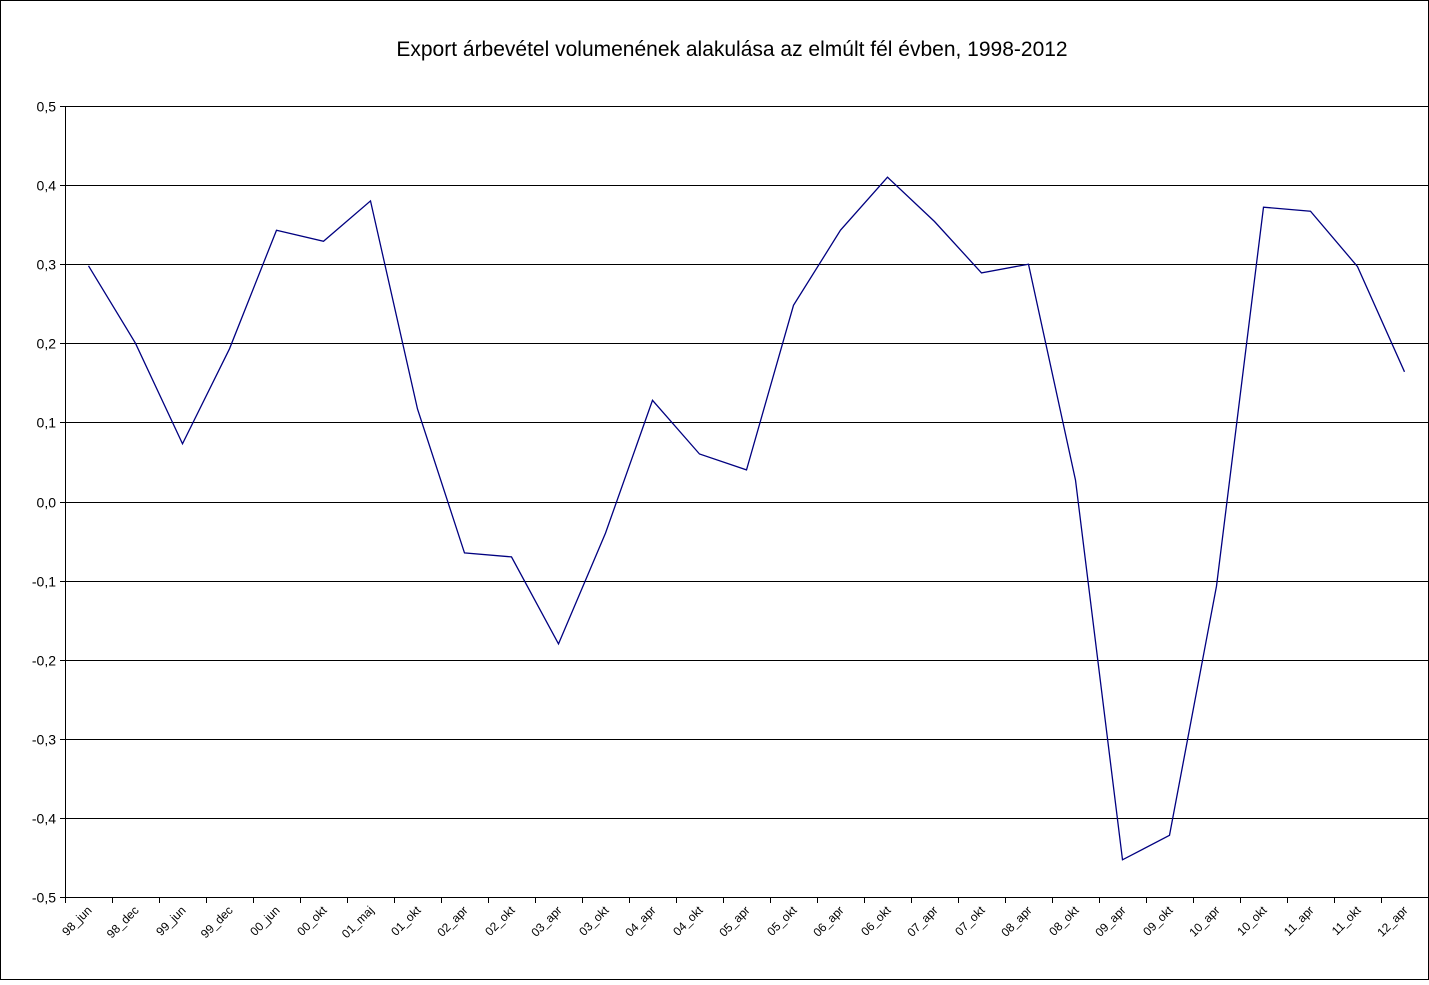  What do you see at coordinates (44, 898) in the screenshot?
I see `y-tick-label: -0,5` at bounding box center [44, 898].